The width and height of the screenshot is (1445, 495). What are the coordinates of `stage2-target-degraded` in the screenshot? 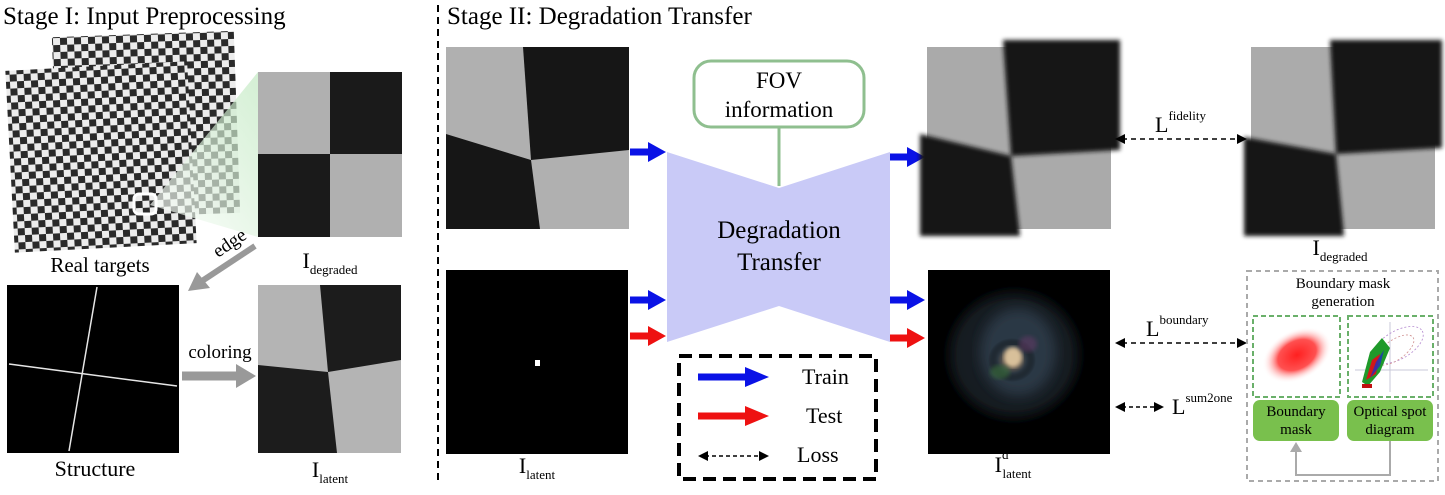 It's located at (1343, 138).